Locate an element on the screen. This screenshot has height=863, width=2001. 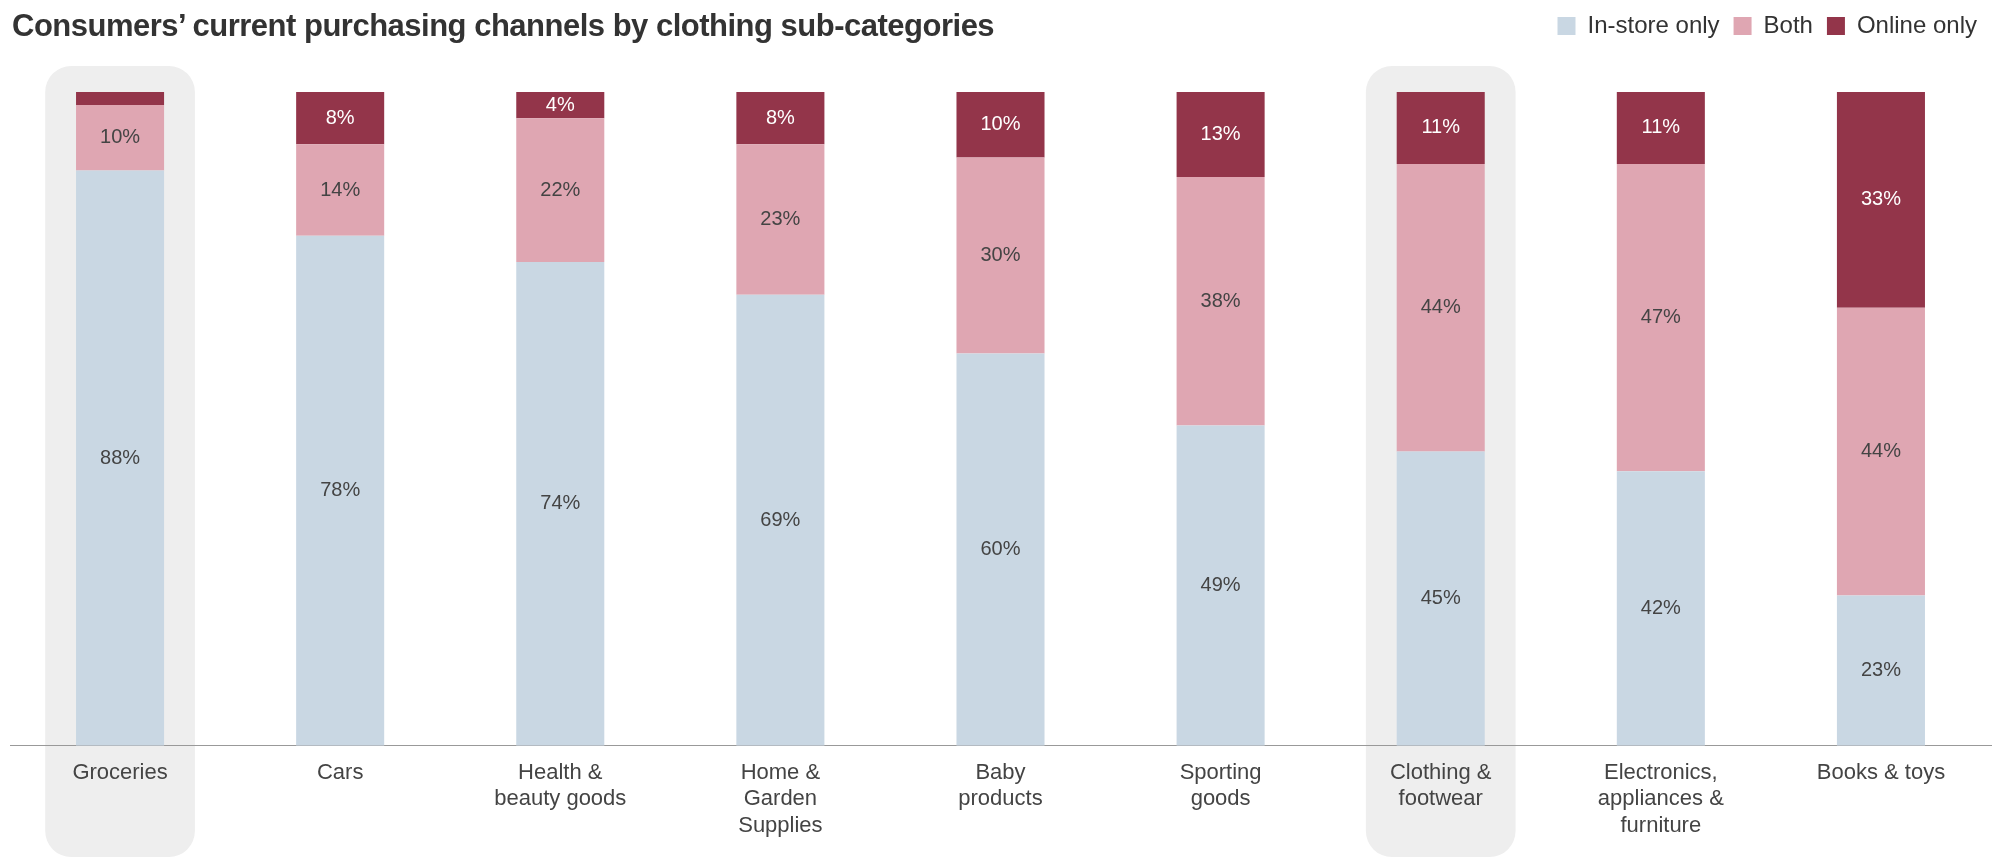
data-label: 33% is located at coordinates (1881, 198).